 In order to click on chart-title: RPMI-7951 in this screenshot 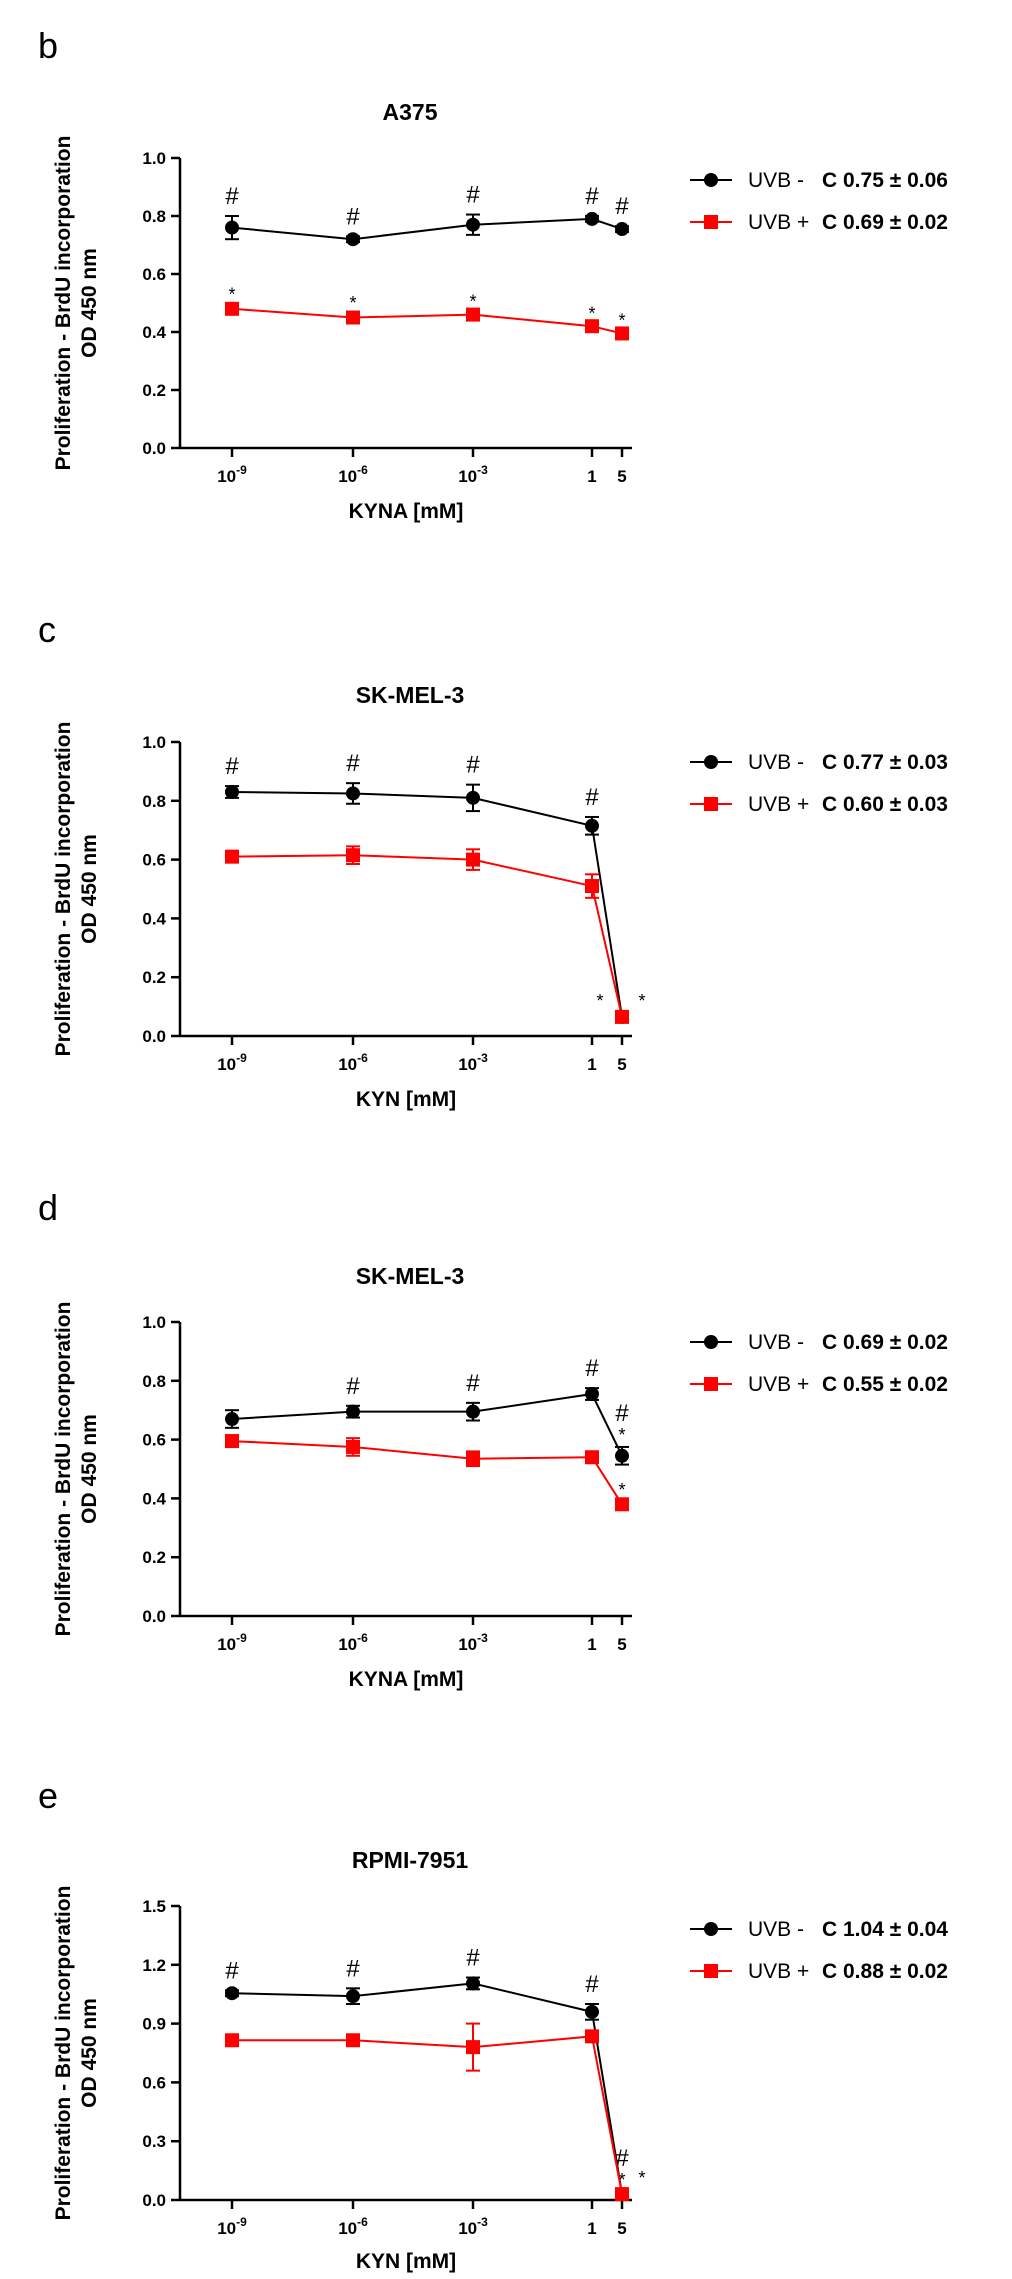, I will do `click(410, 1860)`.